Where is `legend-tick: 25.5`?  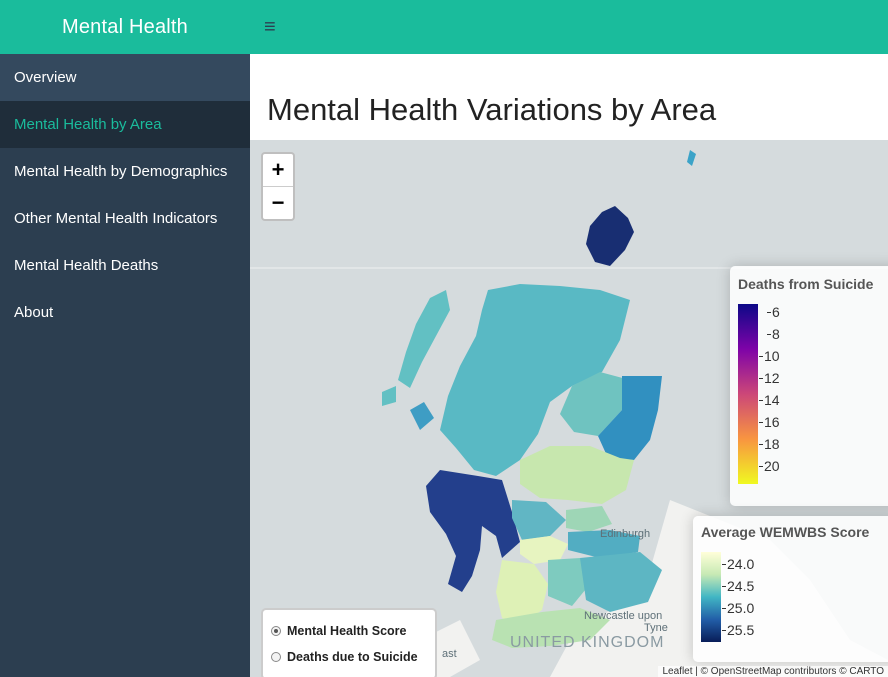
legend-tick: 25.5 is located at coordinates (738, 630).